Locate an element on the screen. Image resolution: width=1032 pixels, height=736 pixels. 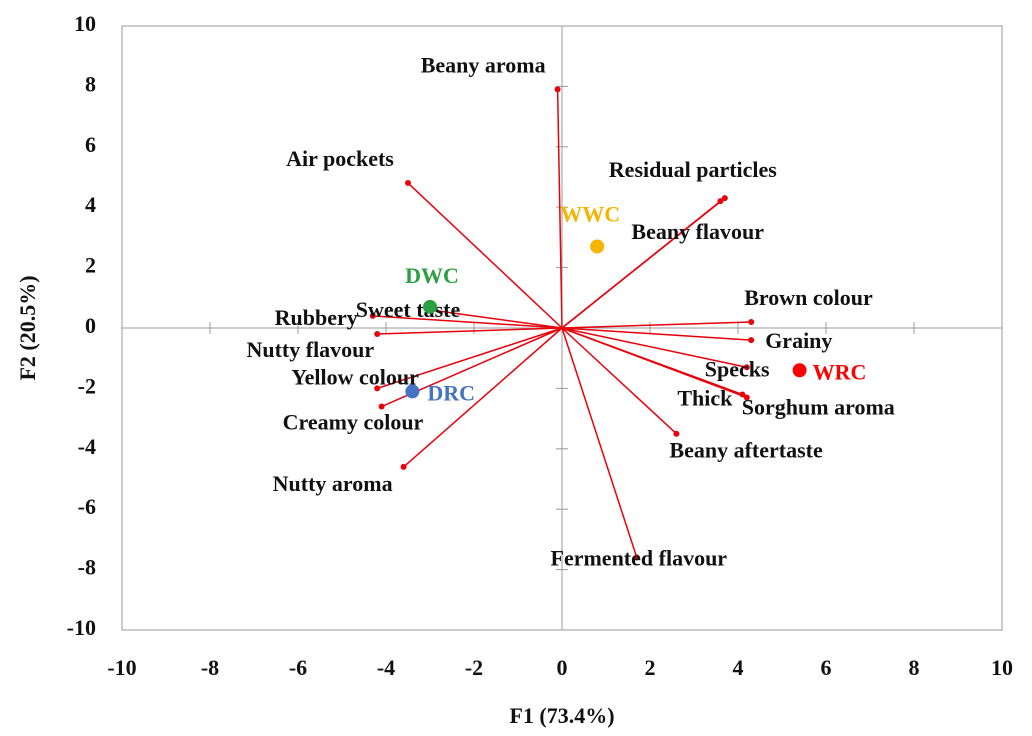
y-tick-label: 10 is located at coordinates (85, 23).